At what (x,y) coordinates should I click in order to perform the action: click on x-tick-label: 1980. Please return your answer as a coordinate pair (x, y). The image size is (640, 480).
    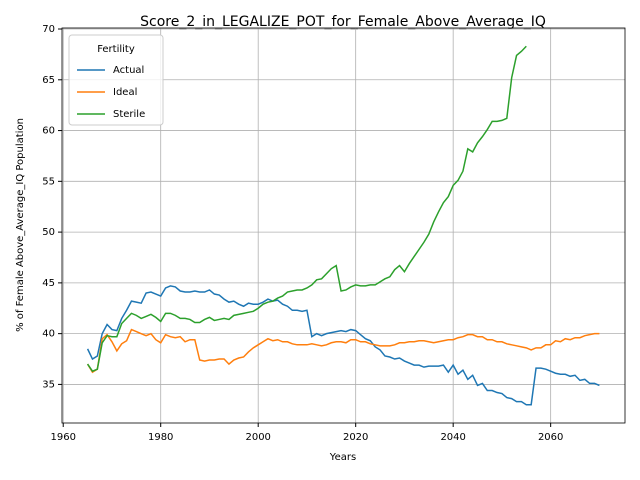
    Looking at the image, I should click on (160, 437).